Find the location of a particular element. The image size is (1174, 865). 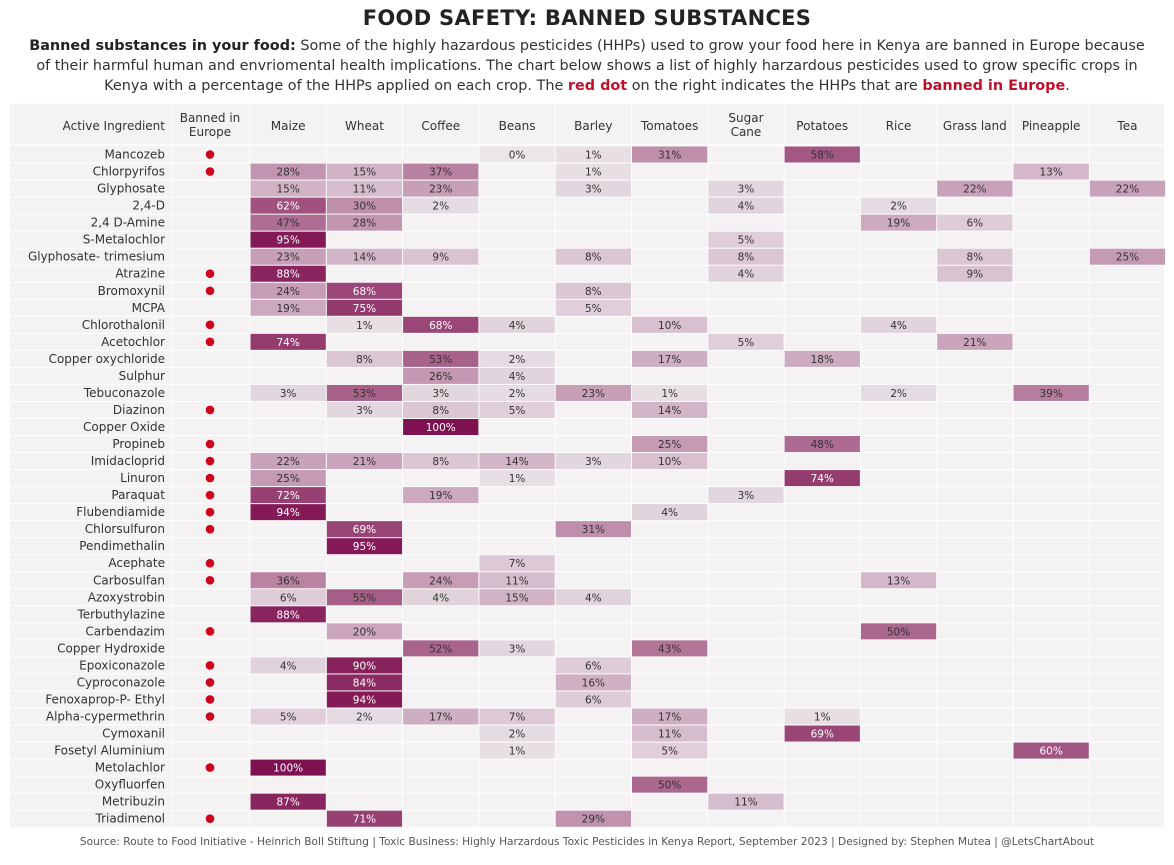

cell-value-label: 25% is located at coordinates (669, 445).